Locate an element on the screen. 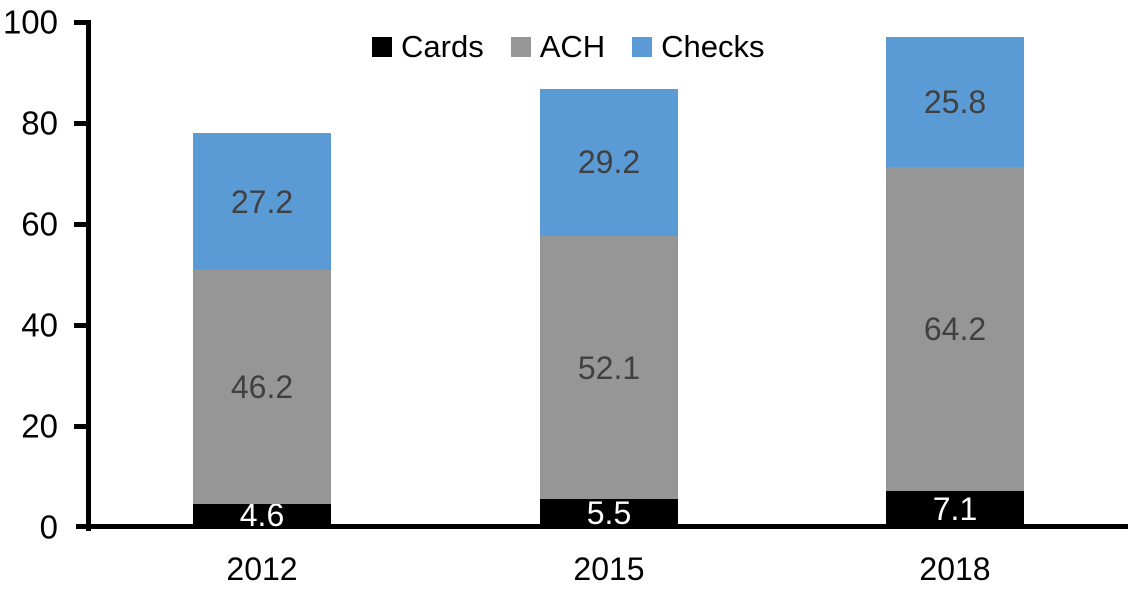  legend-label: ACH is located at coordinates (572, 46).